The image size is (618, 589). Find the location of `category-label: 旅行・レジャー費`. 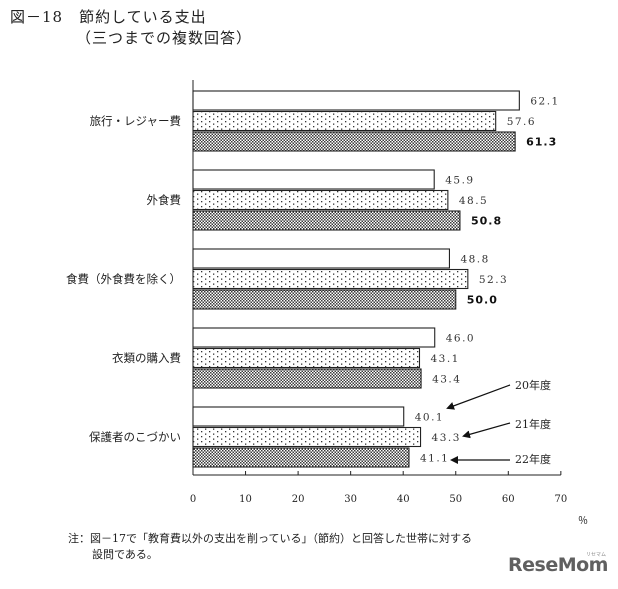

category-label: 旅行・レジャー費 is located at coordinates (135, 121).